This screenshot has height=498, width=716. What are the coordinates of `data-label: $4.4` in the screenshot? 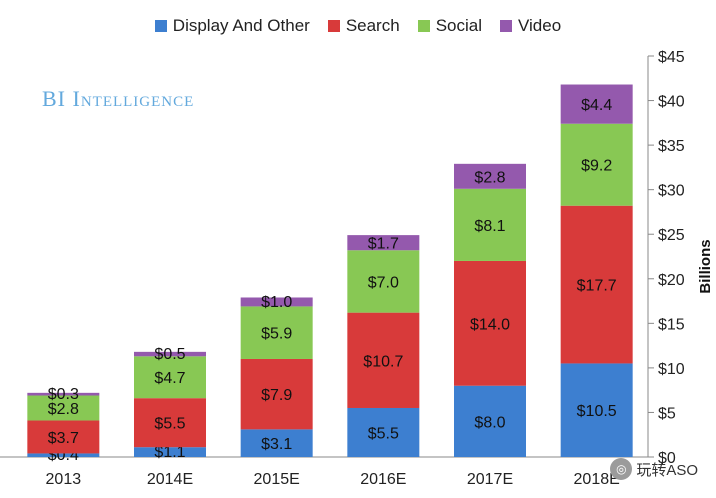 It's located at (596, 105).